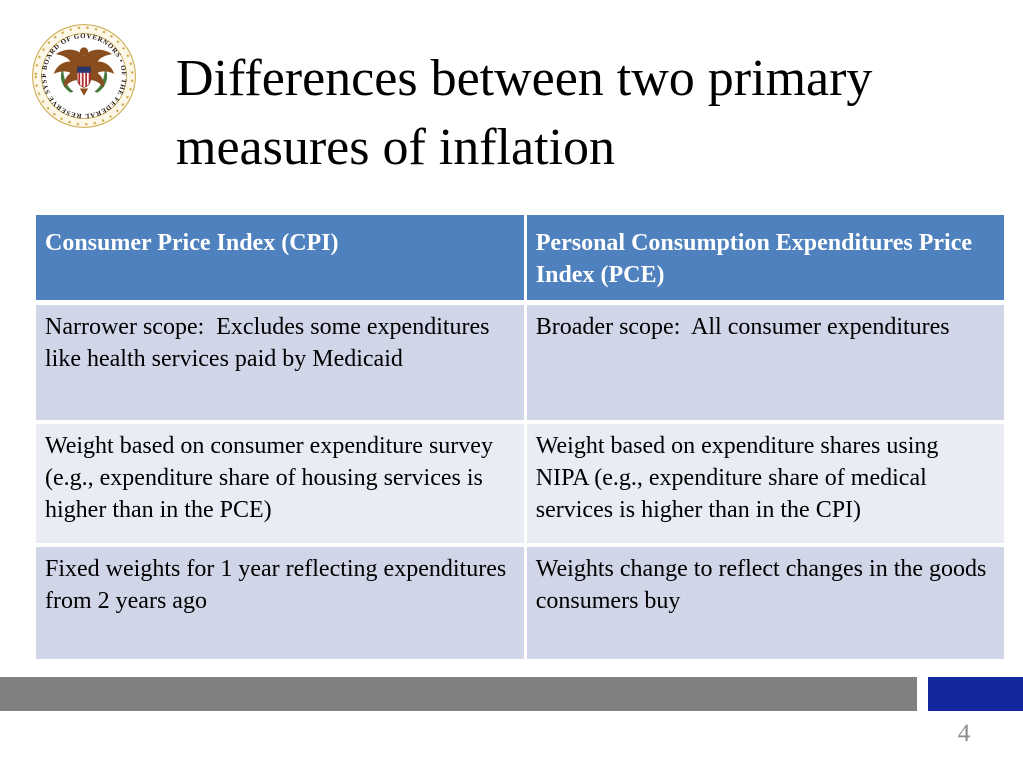 This screenshot has height=769, width=1023. What do you see at coordinates (975, 694) in the screenshot?
I see `footer-navy-bar` at bounding box center [975, 694].